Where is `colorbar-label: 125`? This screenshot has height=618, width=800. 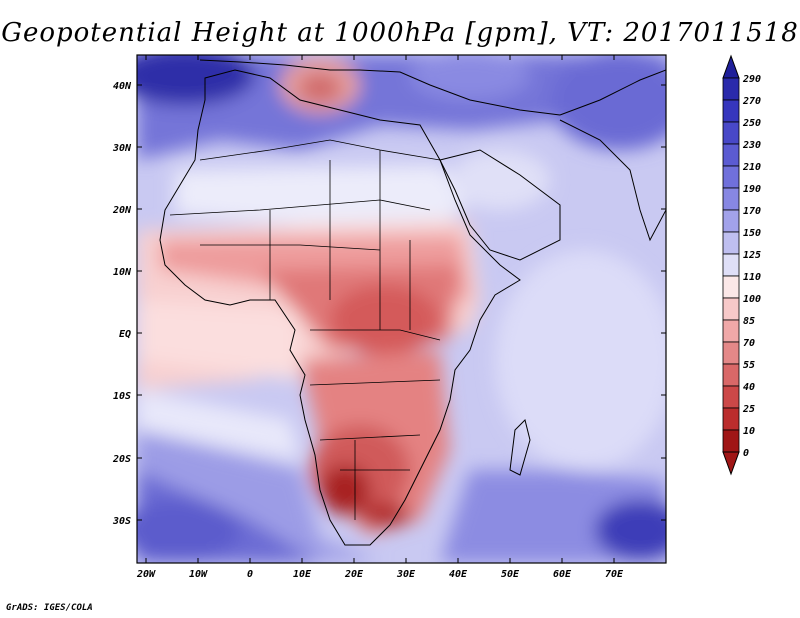 colorbar-label: 125 is located at coordinates (752, 255).